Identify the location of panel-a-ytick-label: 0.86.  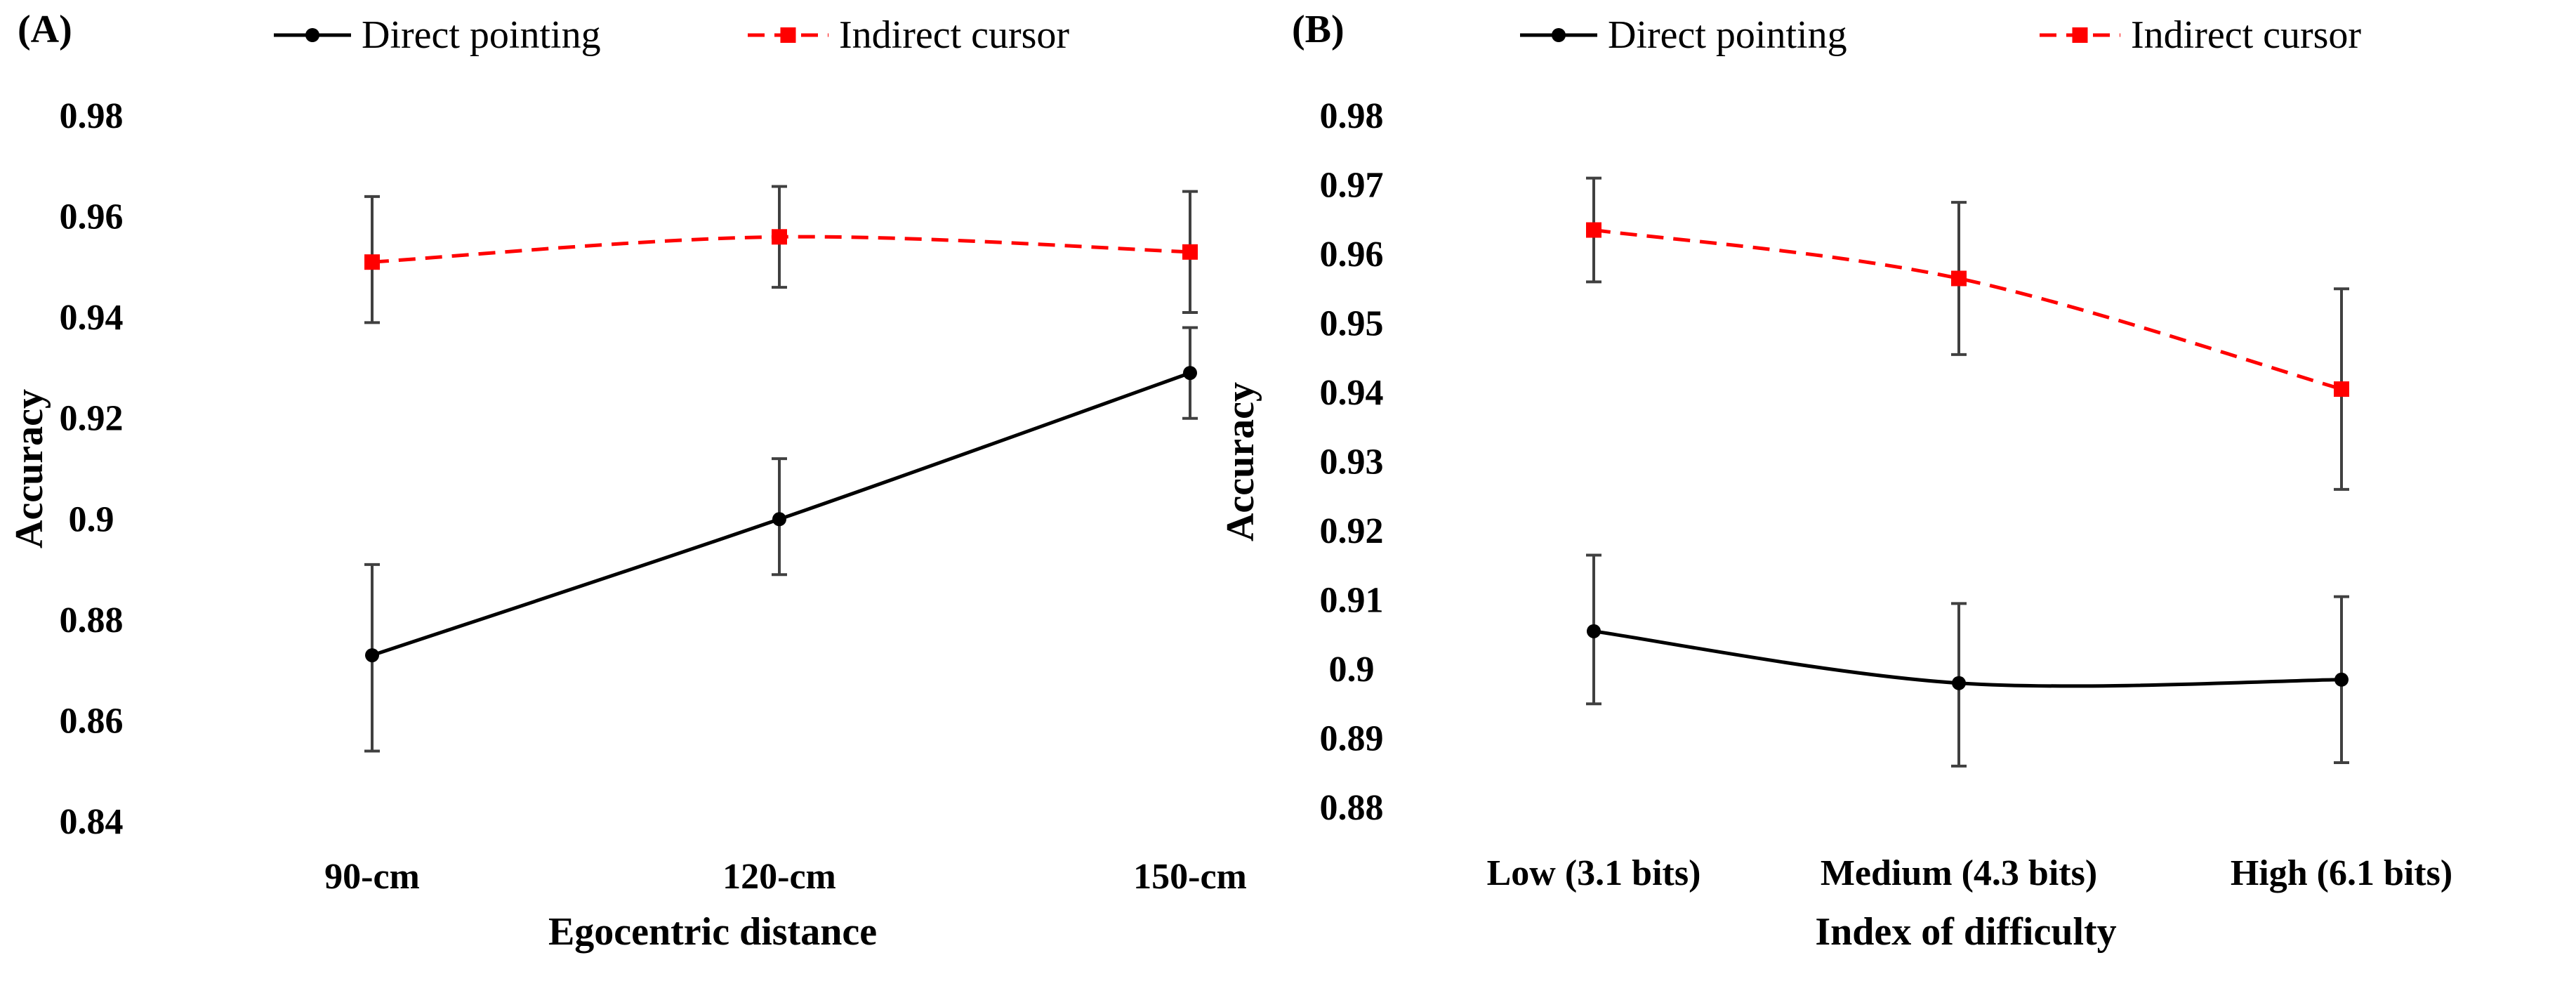
(92, 721).